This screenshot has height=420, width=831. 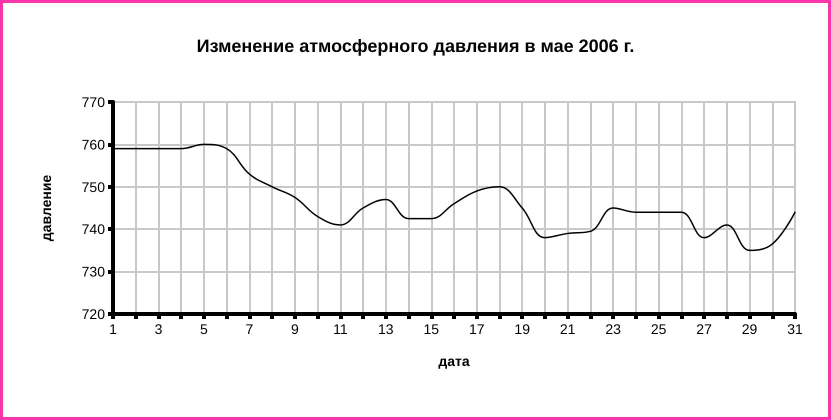 I want to click on x-tick-label: 19, so click(x=522, y=329).